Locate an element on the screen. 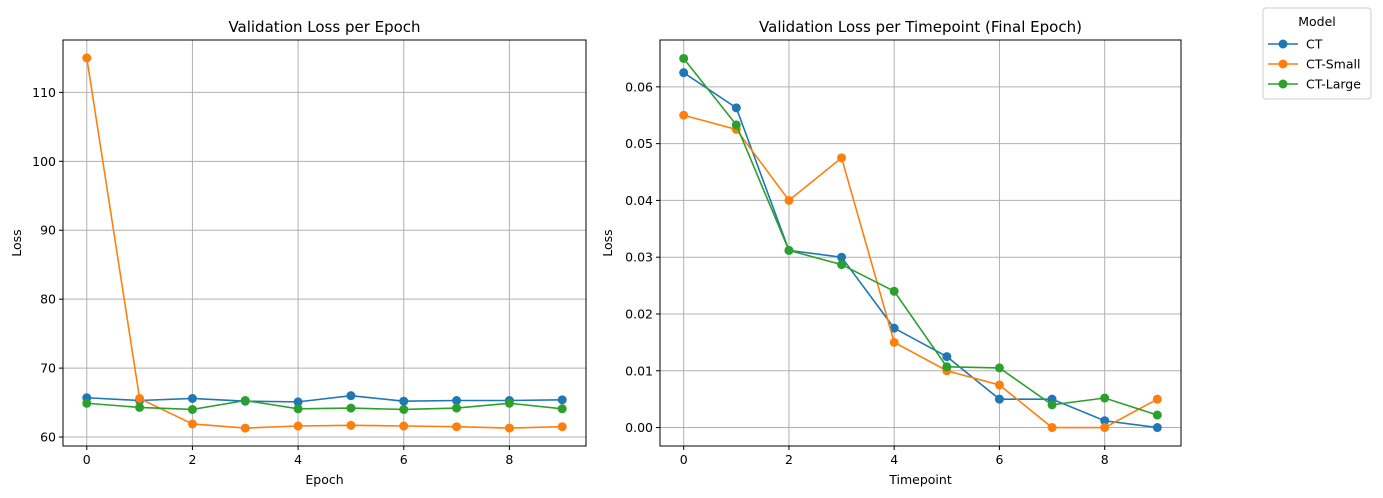 The height and width of the screenshot is (498, 1383). legend-title: Model is located at coordinates (1317, 21).